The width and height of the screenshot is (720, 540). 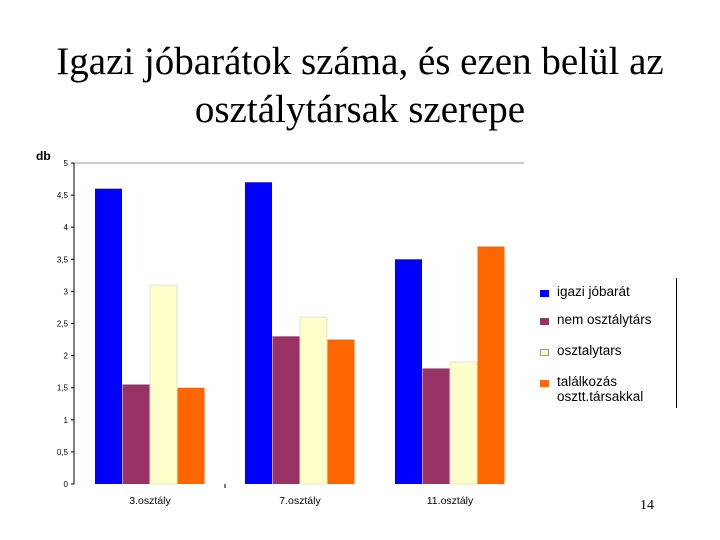 I want to click on legend-label: igazi jóbarát, so click(x=593, y=291).